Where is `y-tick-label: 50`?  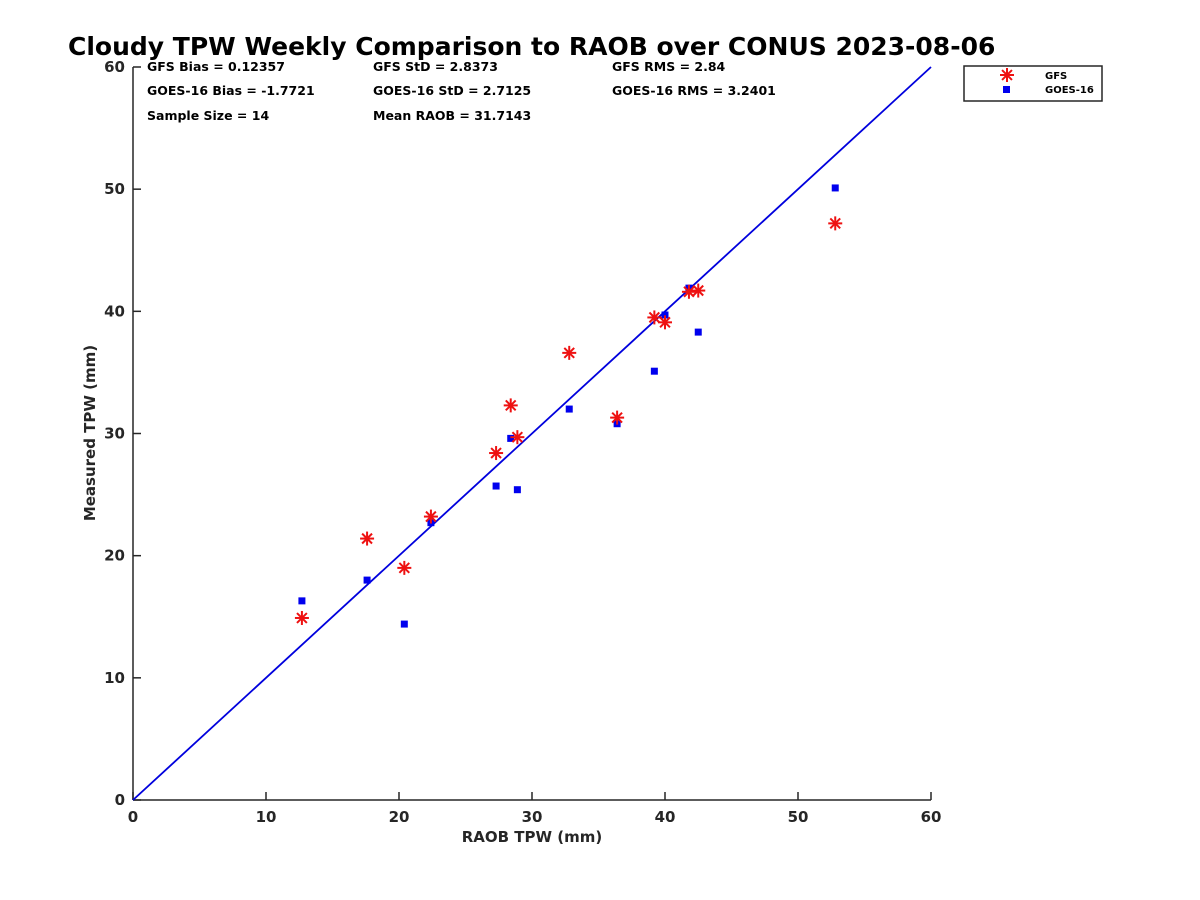 y-tick-label: 50 is located at coordinates (114, 189).